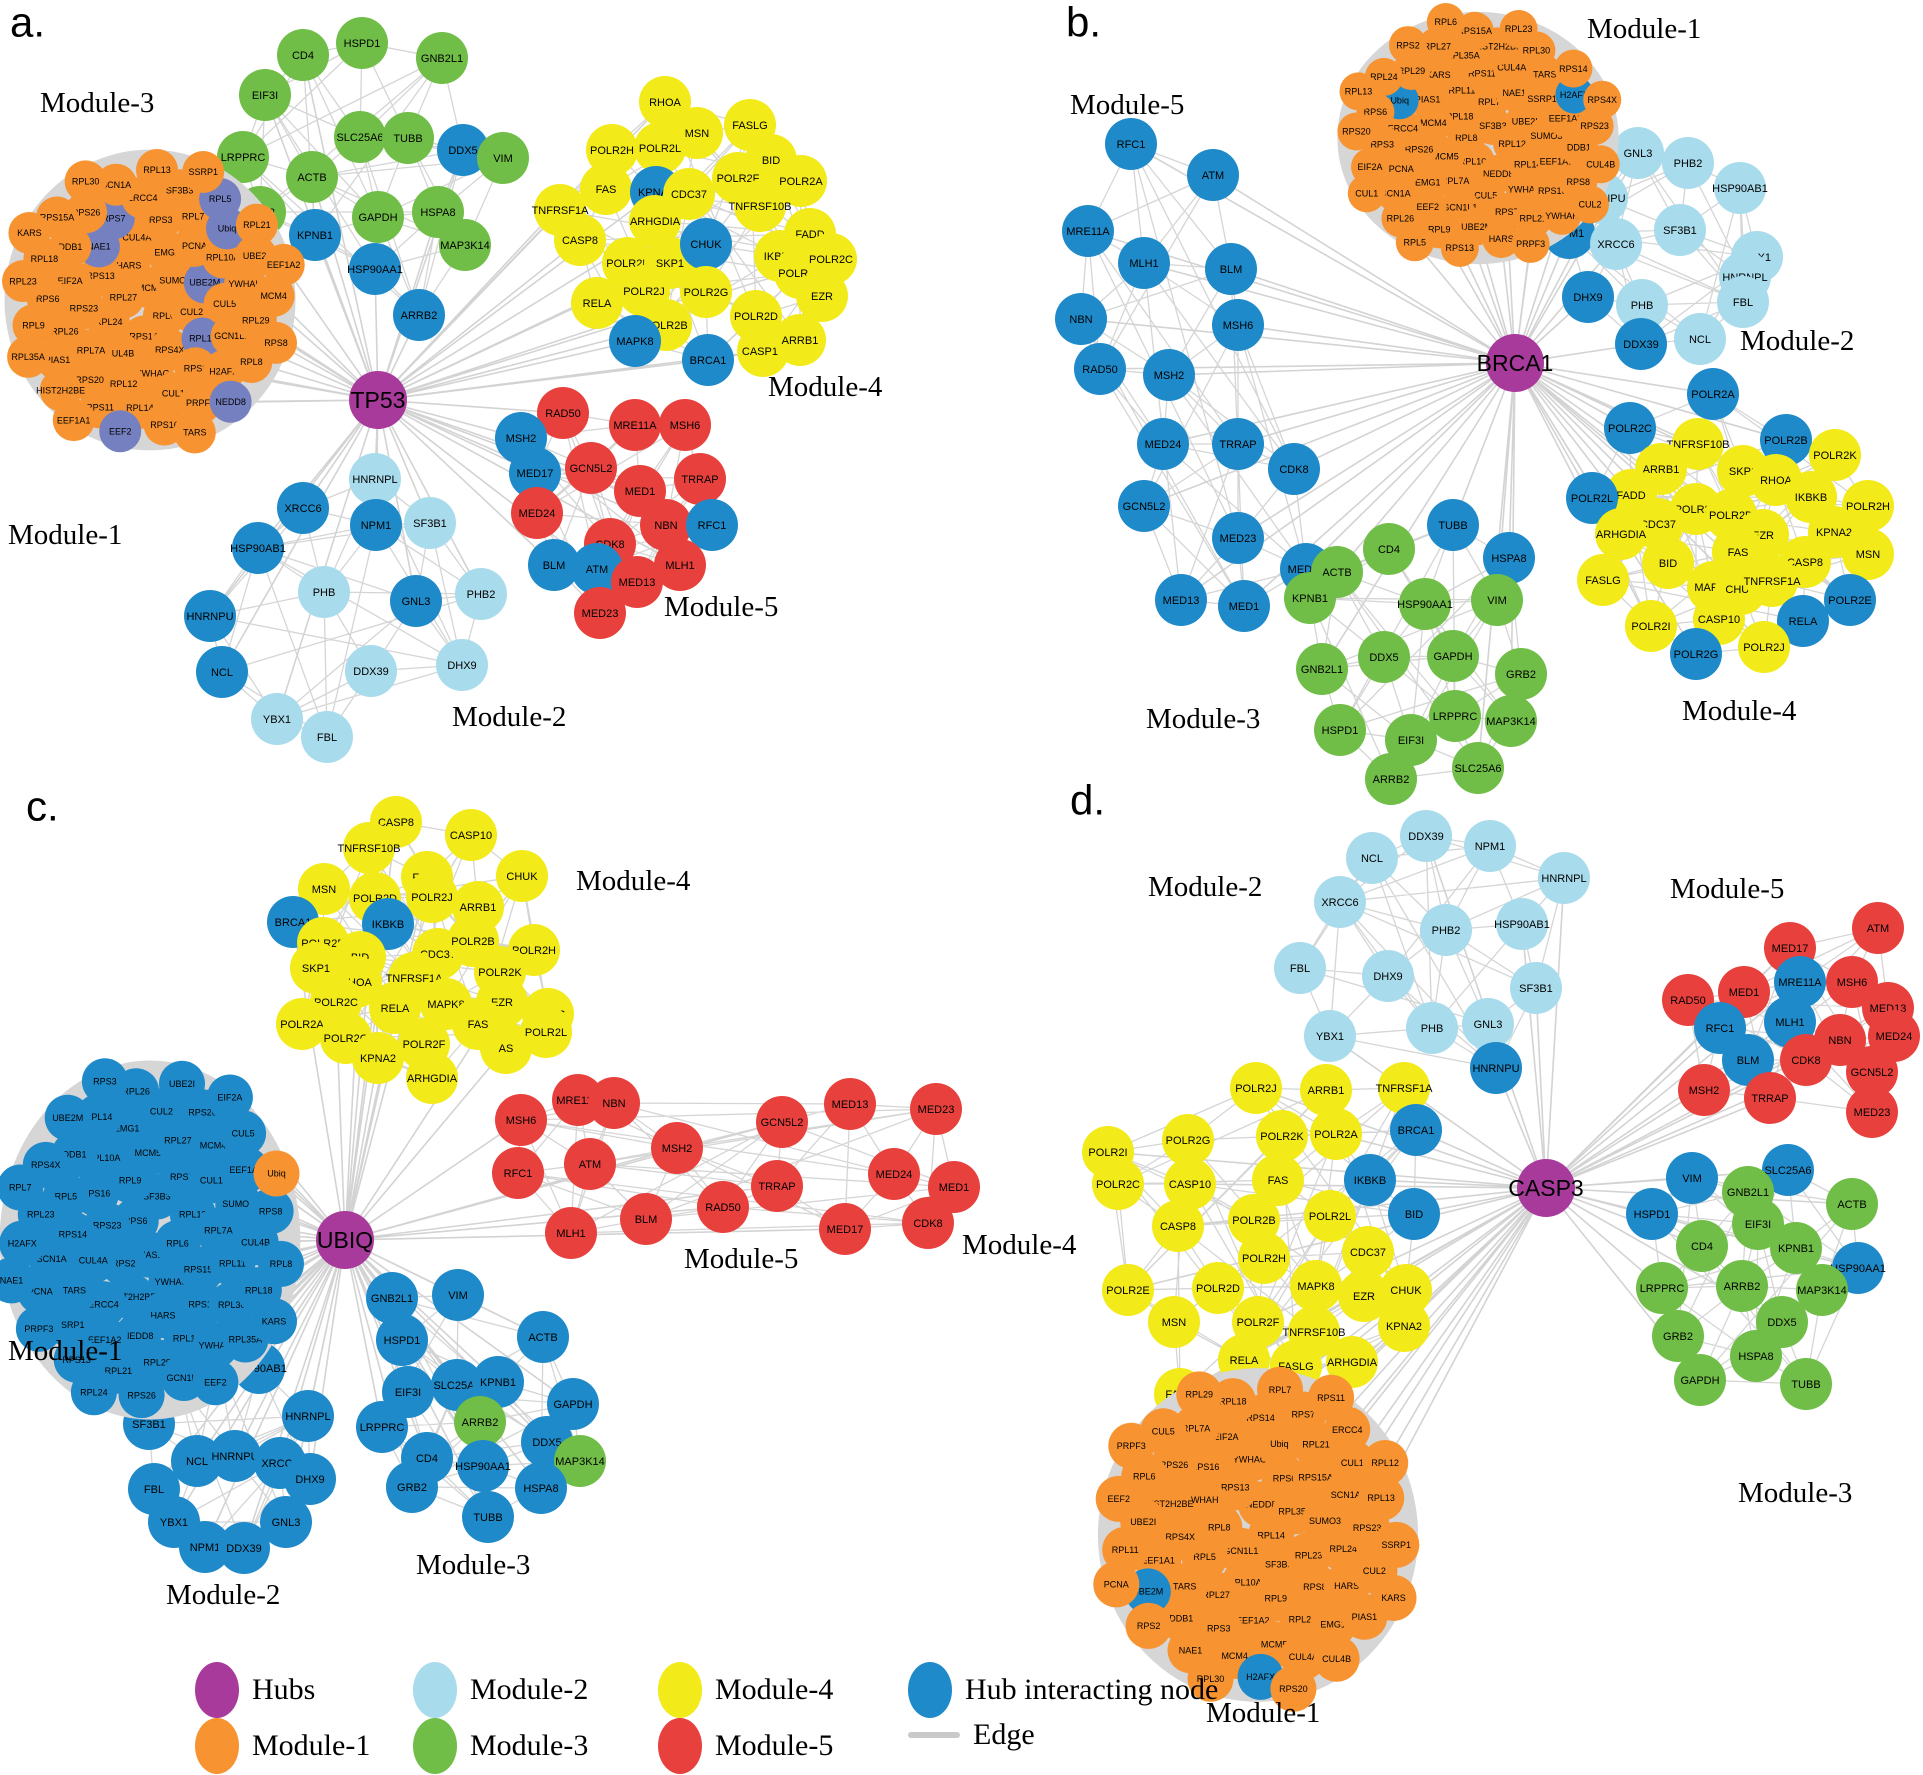  Describe the element at coordinates (191, 312) in the screenshot. I see `gene-node-label: CUL2` at that location.